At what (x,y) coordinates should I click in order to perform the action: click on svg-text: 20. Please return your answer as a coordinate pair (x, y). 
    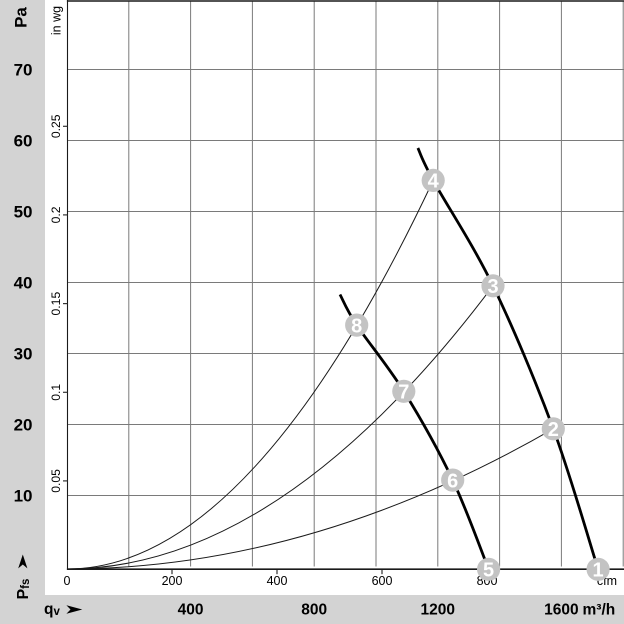
    Looking at the image, I should click on (23, 425).